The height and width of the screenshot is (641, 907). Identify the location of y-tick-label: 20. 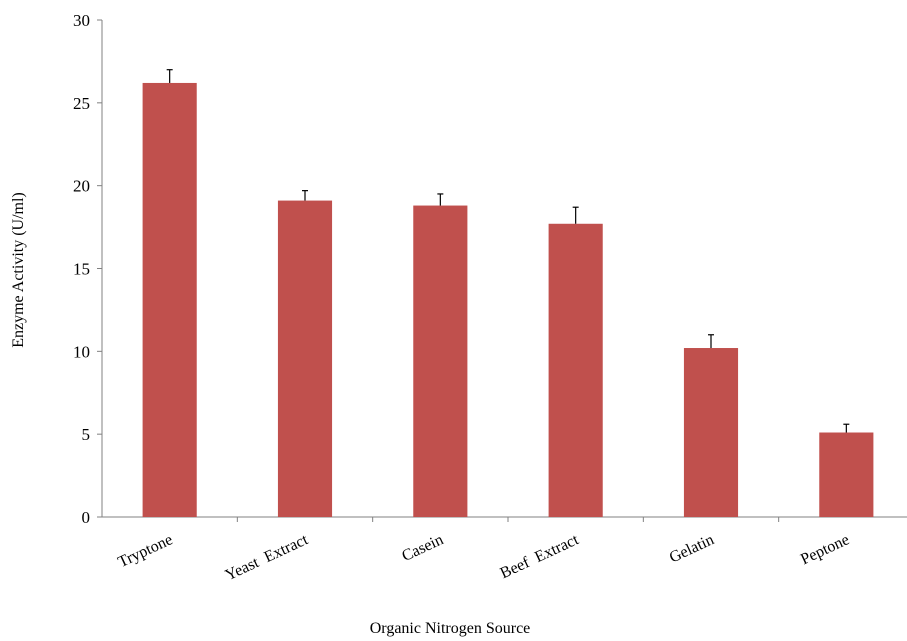
(81, 186).